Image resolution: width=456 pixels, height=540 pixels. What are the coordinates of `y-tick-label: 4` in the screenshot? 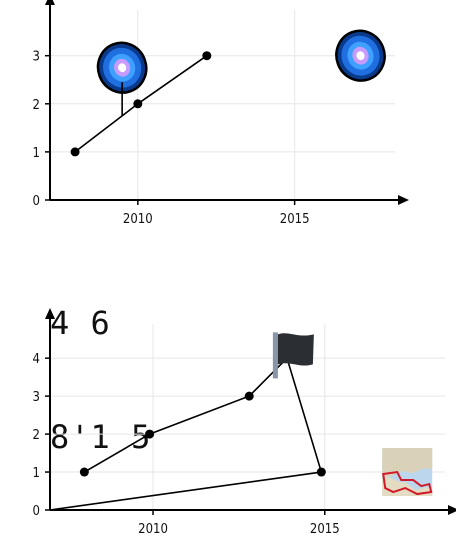 It's located at (36, 359).